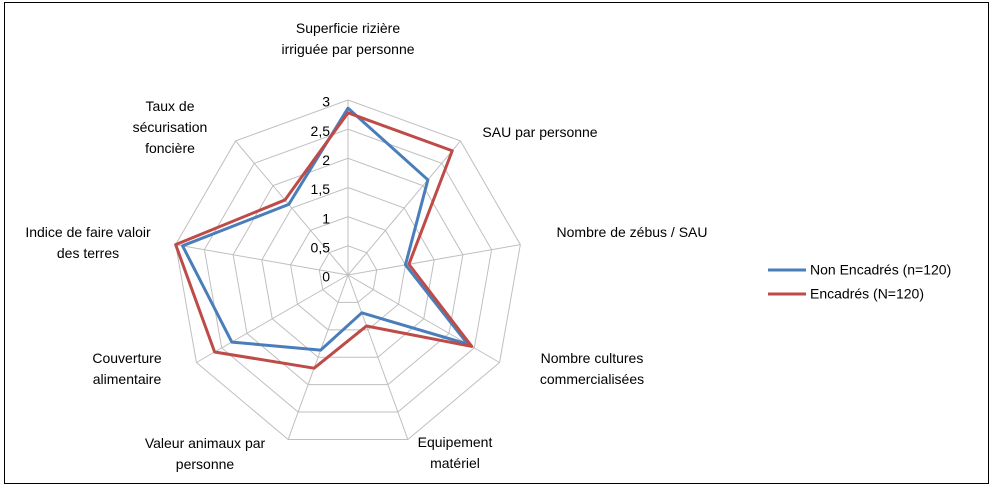  I want to click on r-tick-label: 3, so click(326, 102).